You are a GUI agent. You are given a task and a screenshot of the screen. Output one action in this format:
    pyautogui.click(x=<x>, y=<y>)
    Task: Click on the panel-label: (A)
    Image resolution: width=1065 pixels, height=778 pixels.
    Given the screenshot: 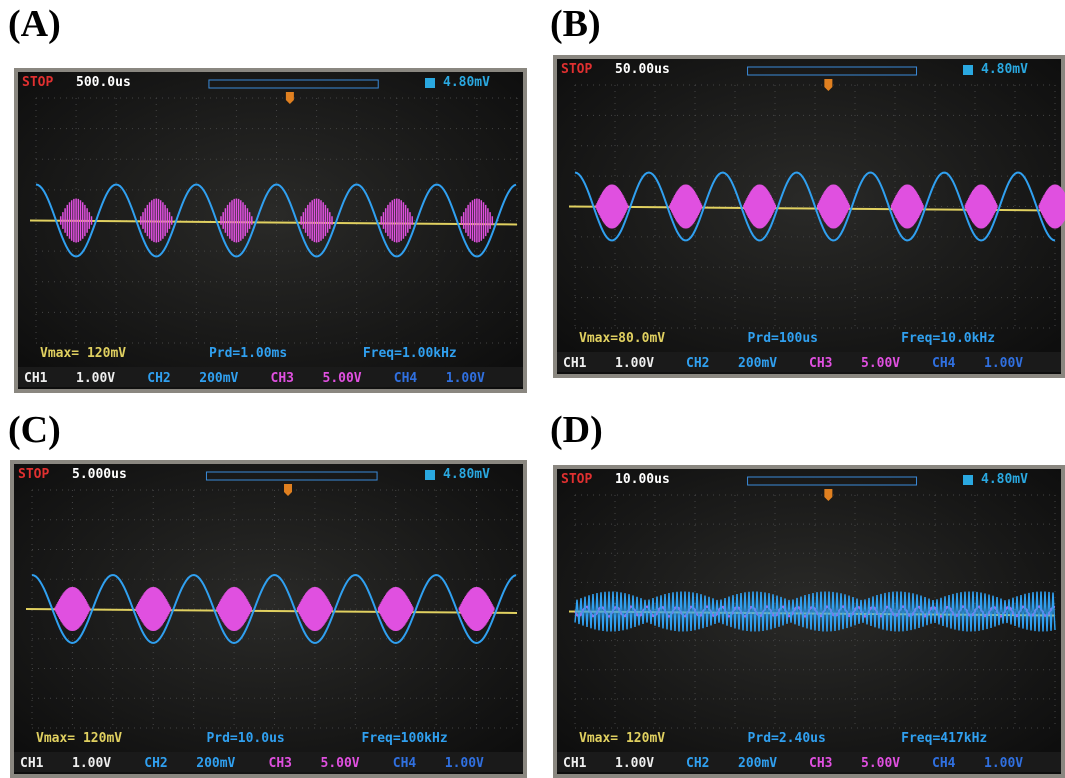 What is the action you would take?
    pyautogui.click(x=34, y=24)
    